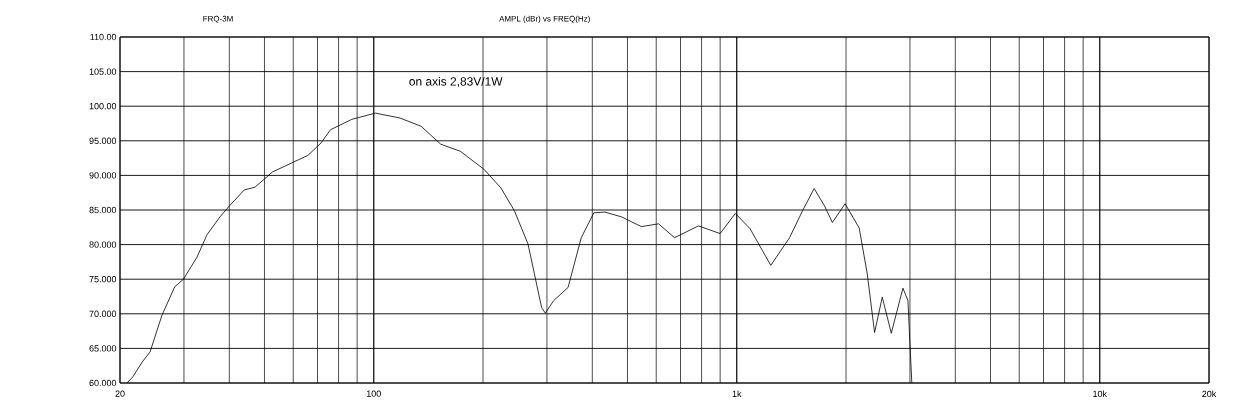 The height and width of the screenshot is (409, 1254). I want to click on y-tick-label: 100.00, so click(103, 106).